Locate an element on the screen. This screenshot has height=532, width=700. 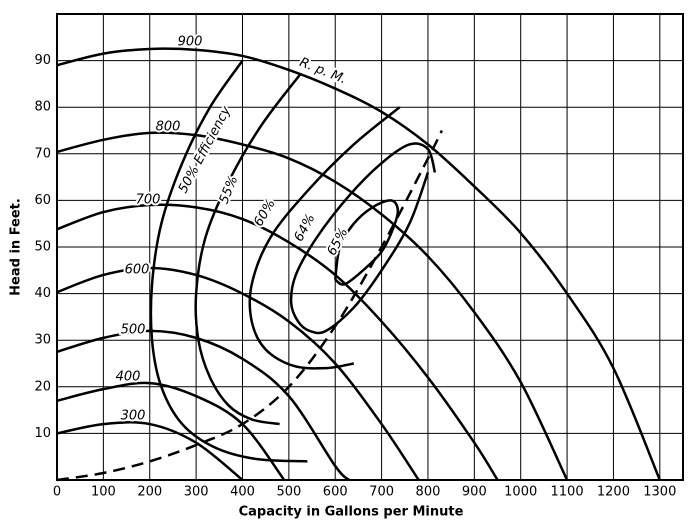
curve-label: 700 is located at coordinates (148, 200).